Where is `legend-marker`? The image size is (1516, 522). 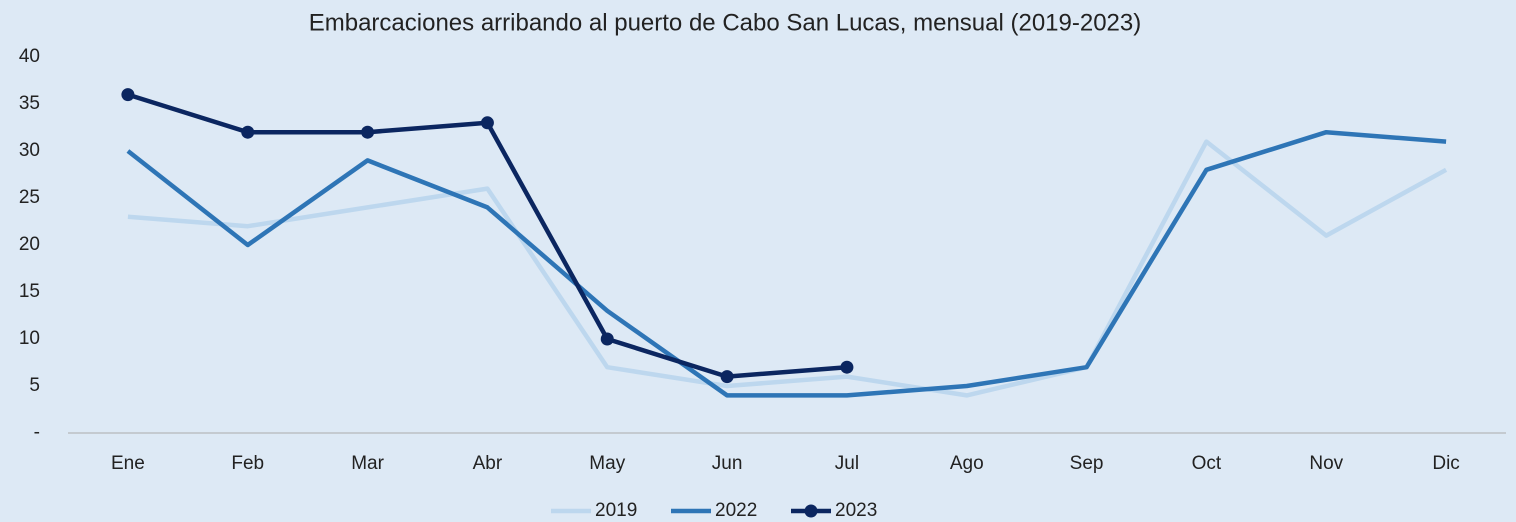
legend-marker is located at coordinates (811, 511).